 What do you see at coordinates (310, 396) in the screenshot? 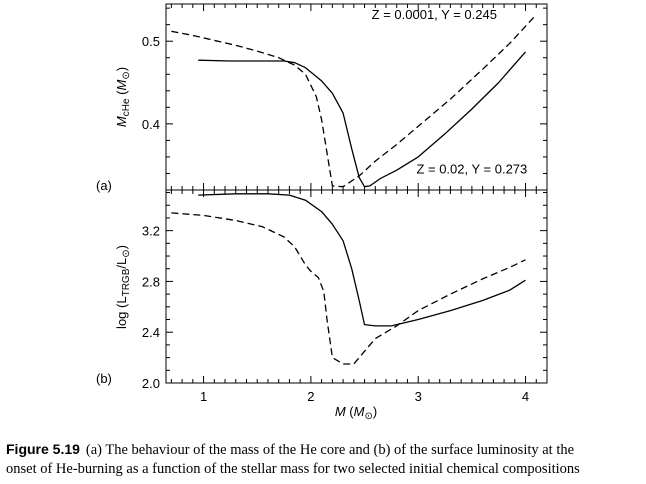
I see `x-tick-label: 2` at bounding box center [310, 396].